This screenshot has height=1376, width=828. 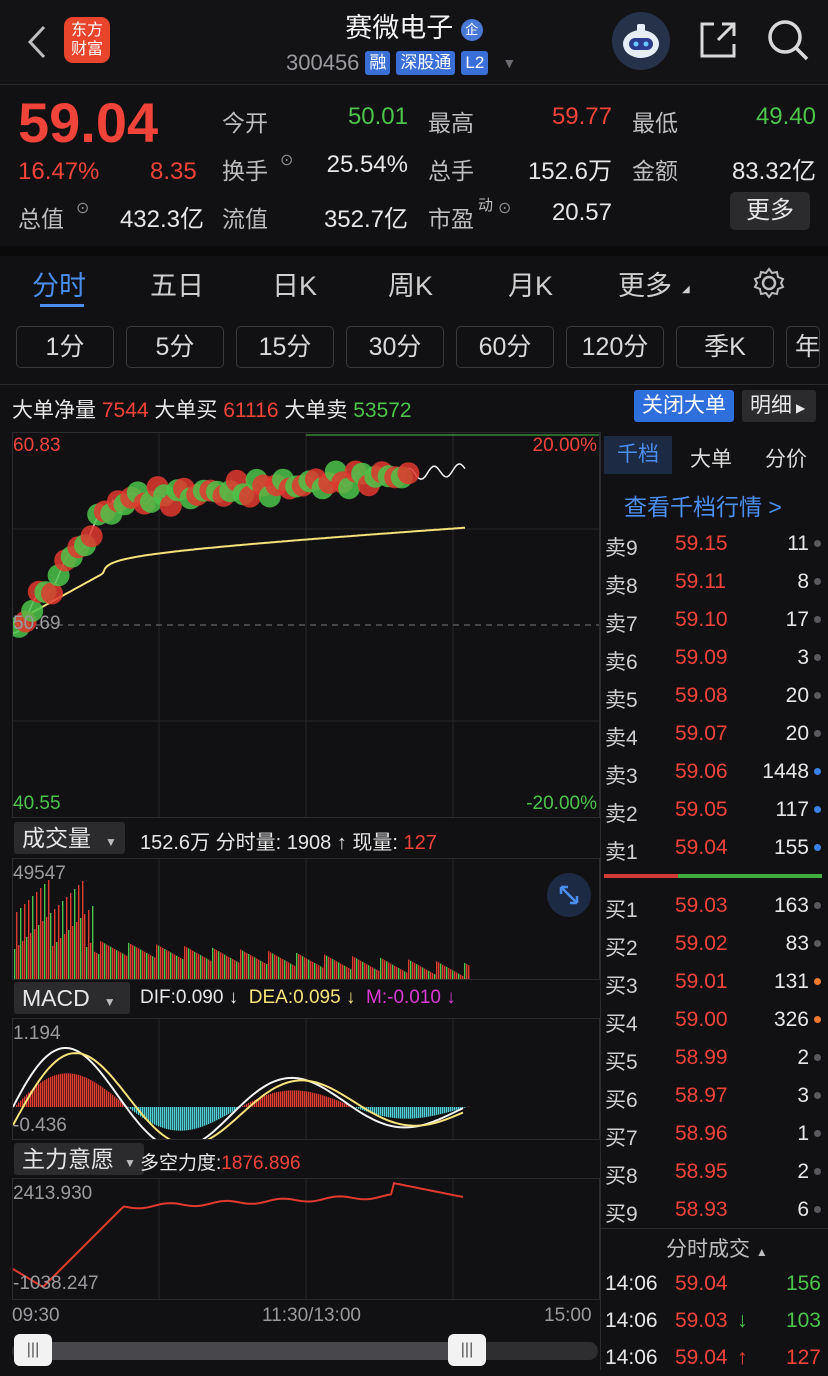 What do you see at coordinates (72, 998) in the screenshot?
I see `macd-dropdown: MACD▼` at bounding box center [72, 998].